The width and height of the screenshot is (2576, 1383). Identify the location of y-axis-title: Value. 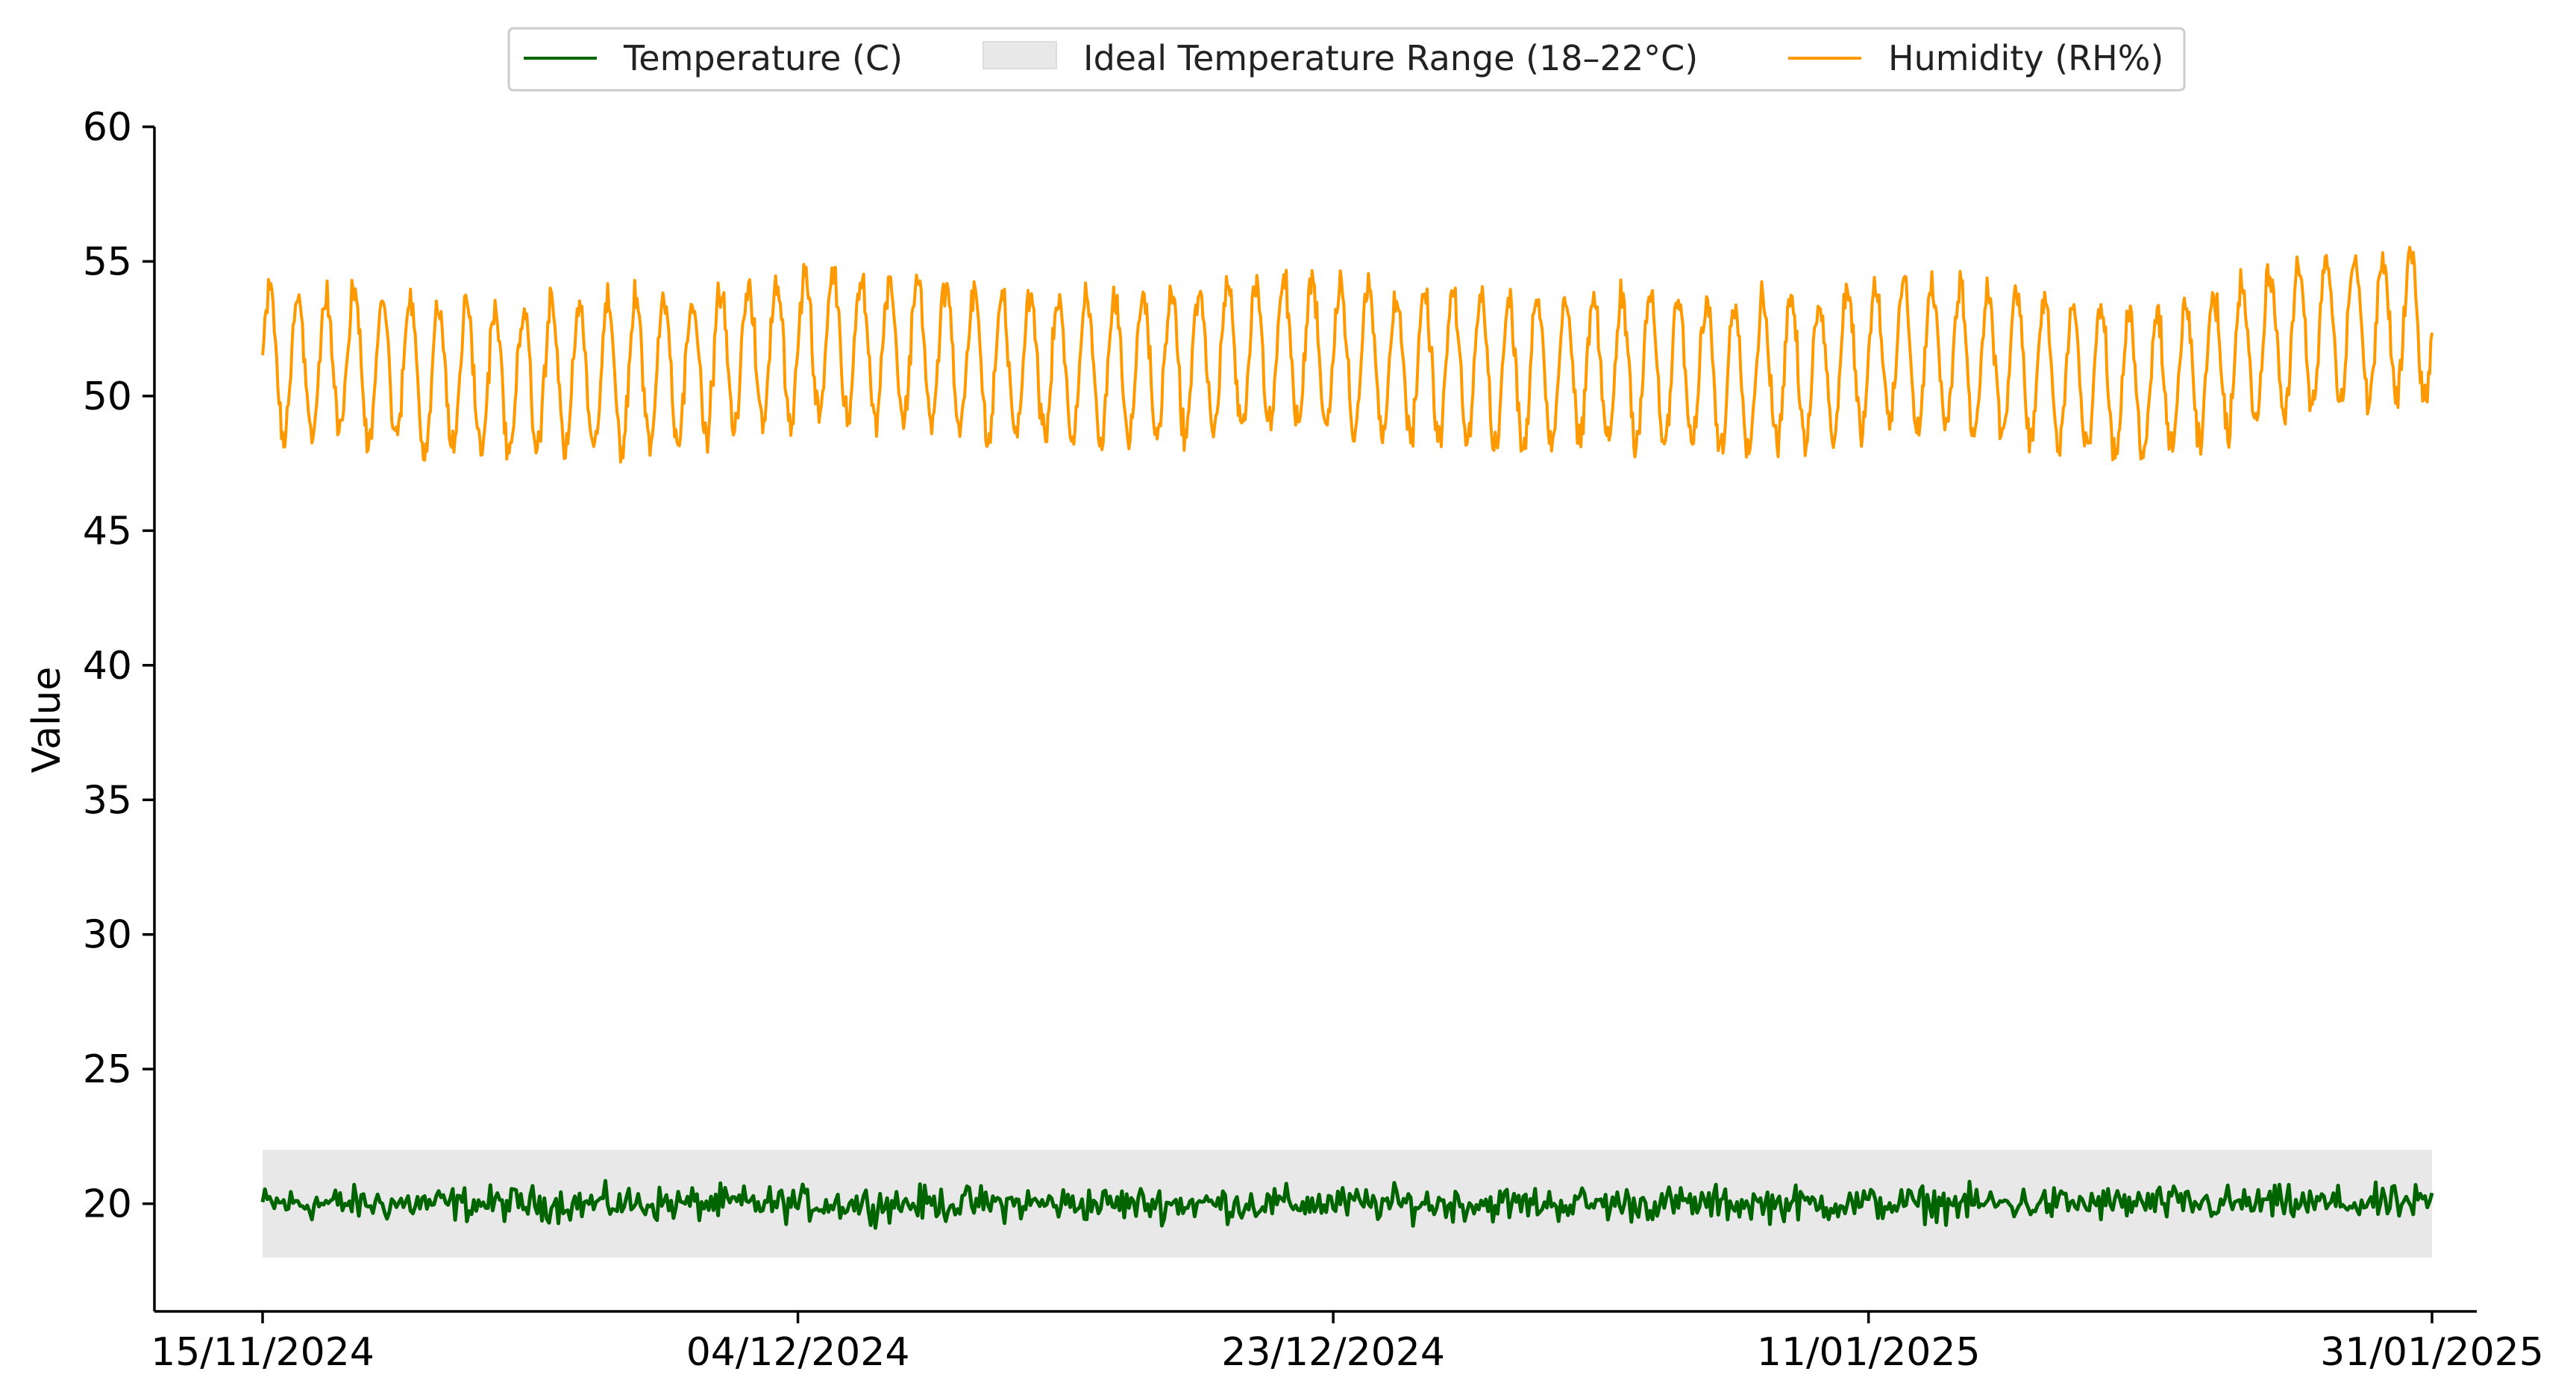
(47, 720).